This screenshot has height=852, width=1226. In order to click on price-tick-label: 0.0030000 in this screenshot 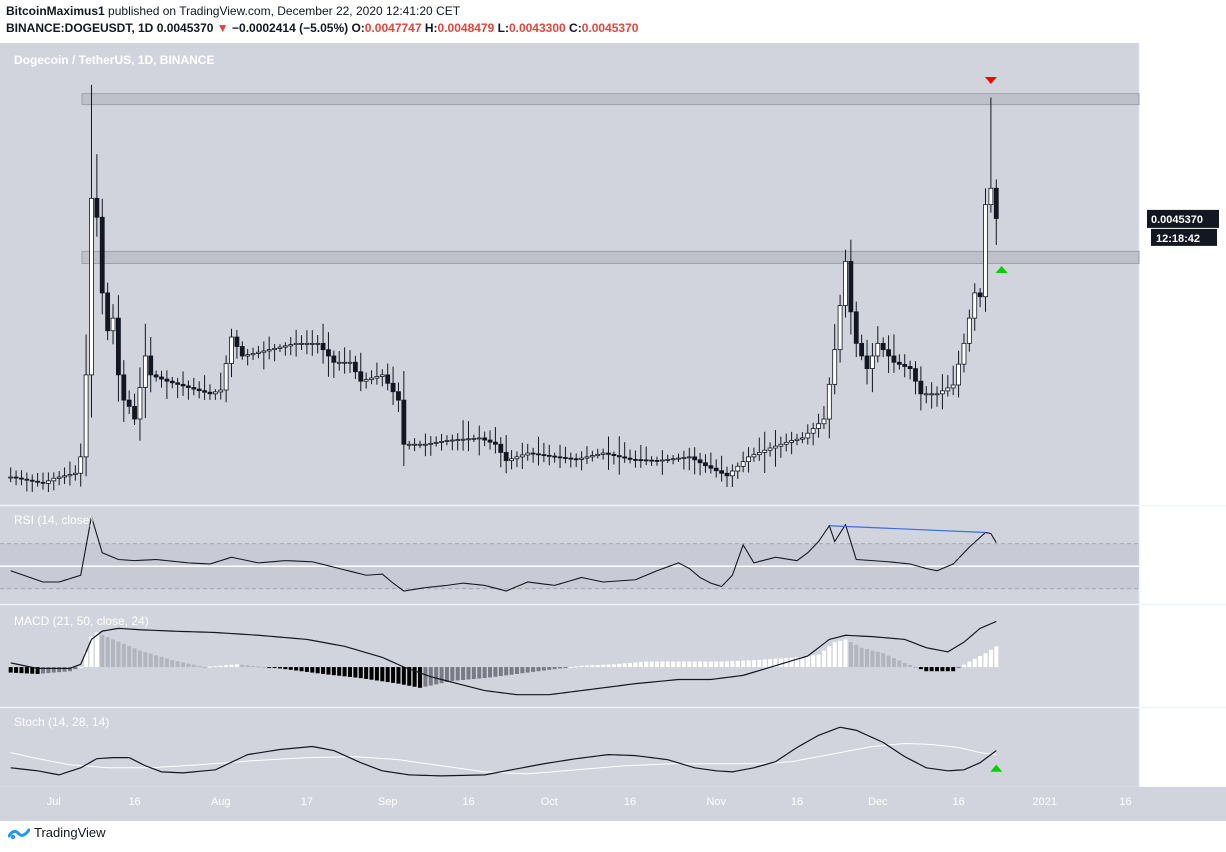, I will do `click(1173, 414)`.